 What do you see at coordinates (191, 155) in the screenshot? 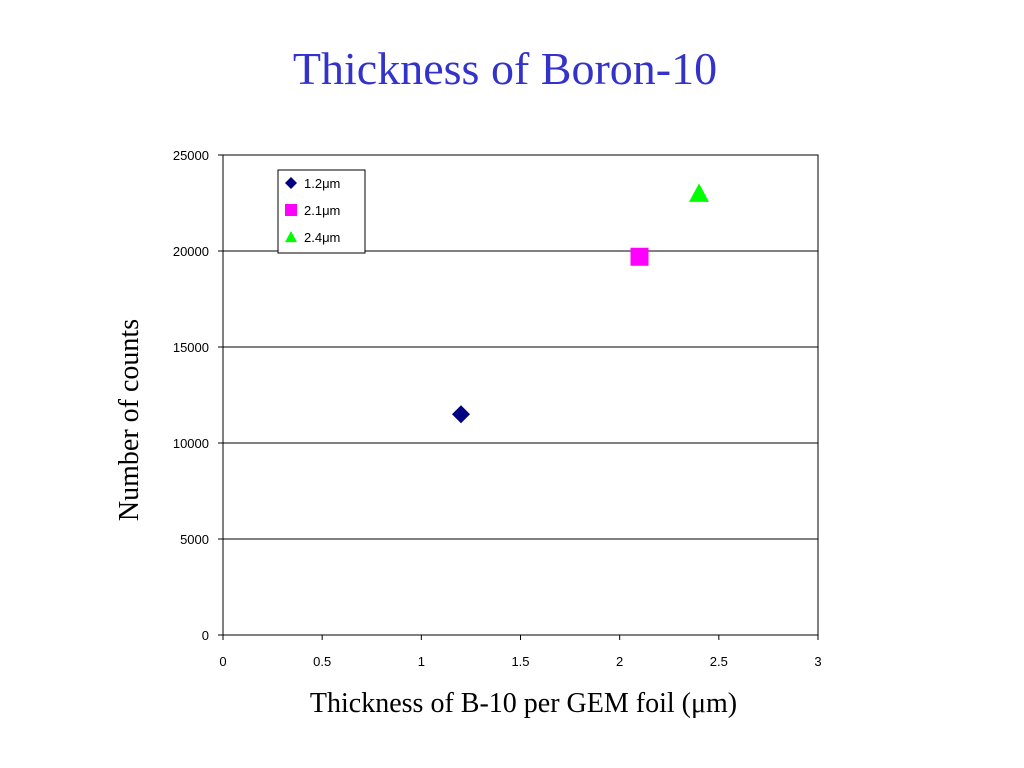
I see `y-tick-label: 25000` at bounding box center [191, 155].